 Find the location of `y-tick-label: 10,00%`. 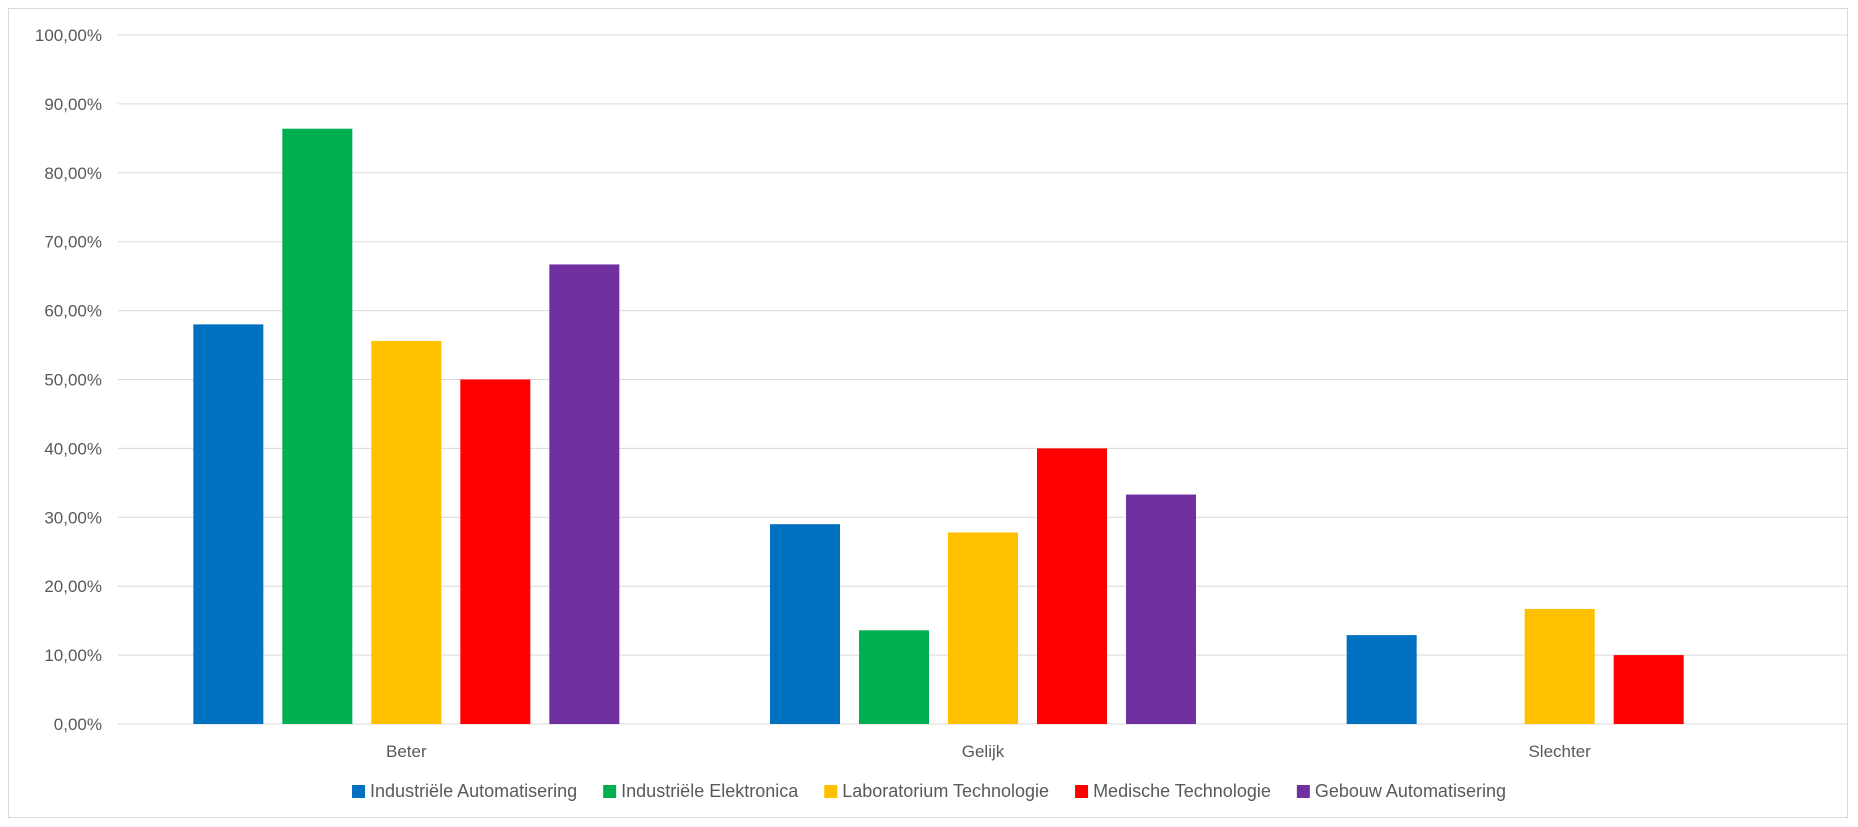

y-tick-label: 10,00% is located at coordinates (73, 655).